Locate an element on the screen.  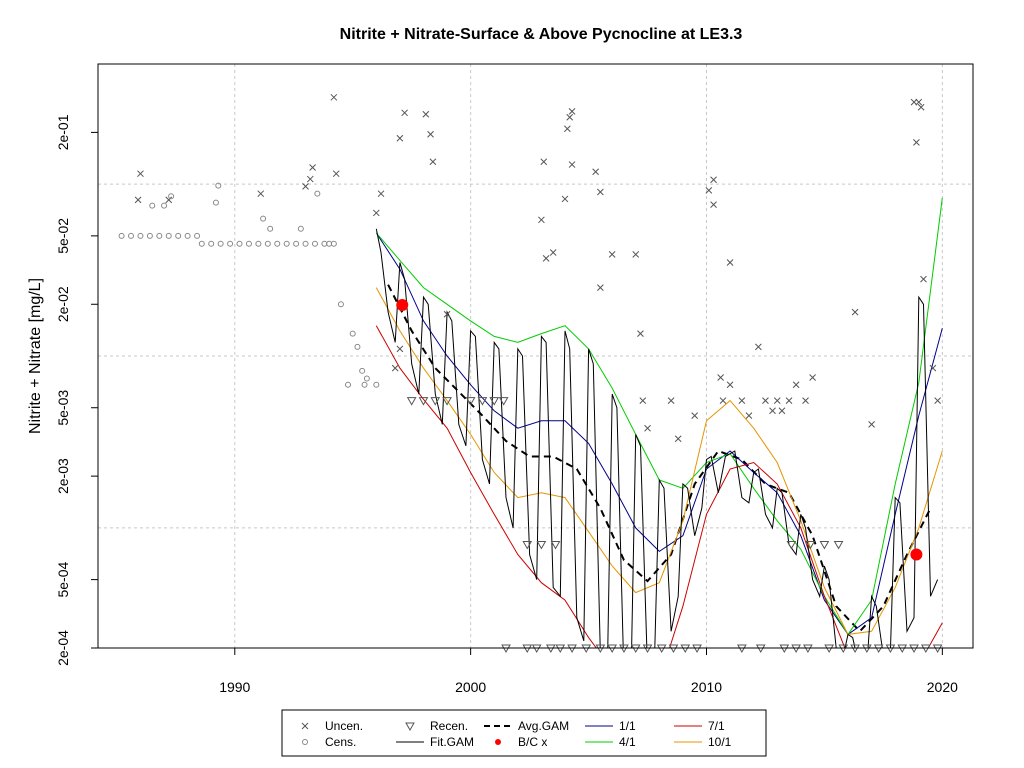
legend-label: 1/1 is located at coordinates (627, 726).